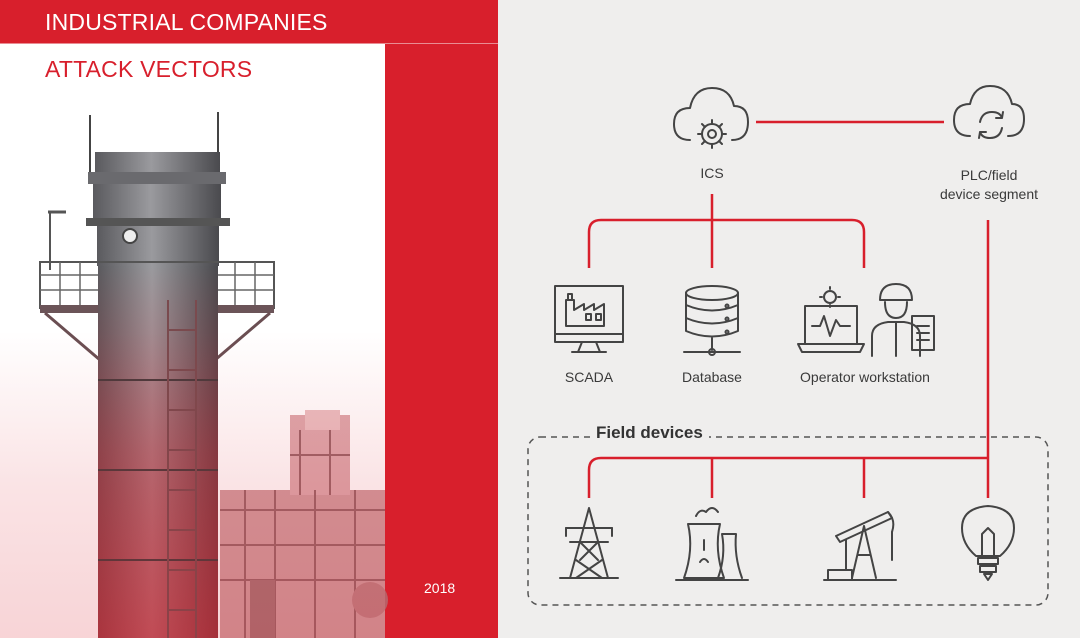 Image resolution: width=1080 pixels, height=638 pixels. I want to click on report-subtitle: ATTACK VECTORS, so click(149, 69).